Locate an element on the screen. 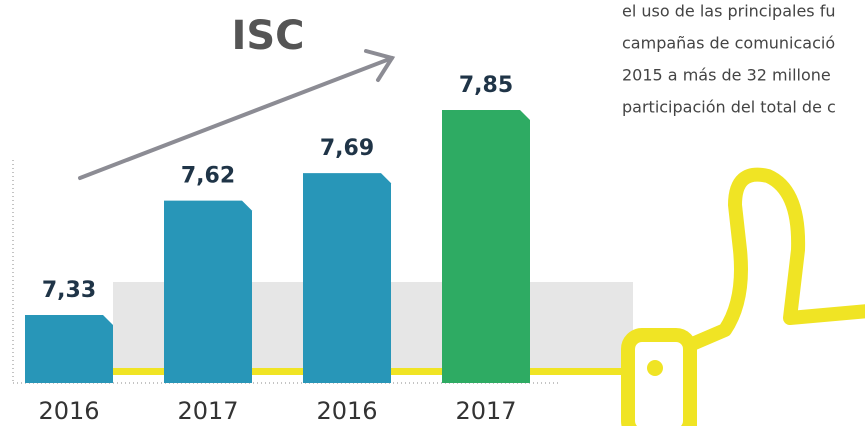 This screenshot has height=426, width=865. annotation: 2015 a más de 32 millone is located at coordinates (726, 75).